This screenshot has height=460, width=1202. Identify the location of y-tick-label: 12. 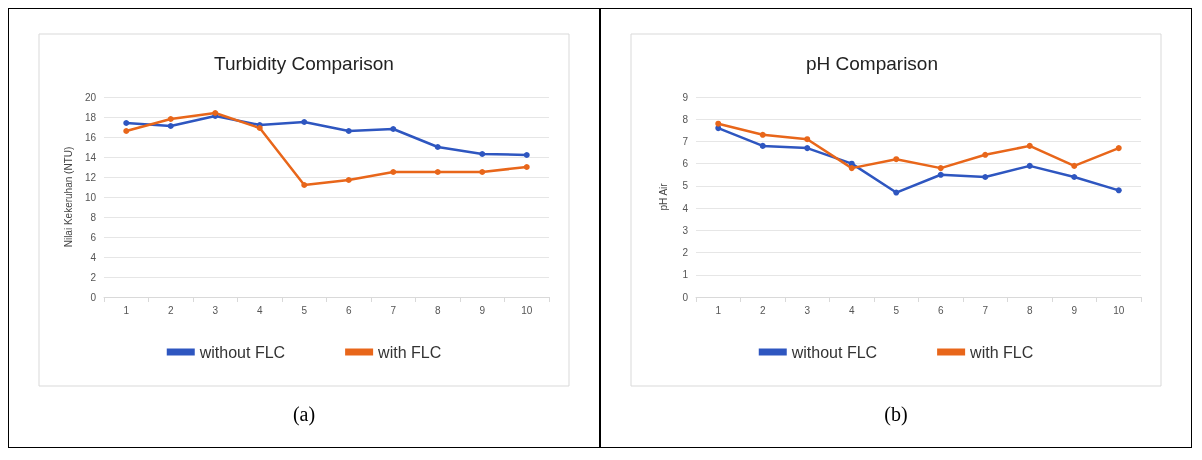
(90, 177).